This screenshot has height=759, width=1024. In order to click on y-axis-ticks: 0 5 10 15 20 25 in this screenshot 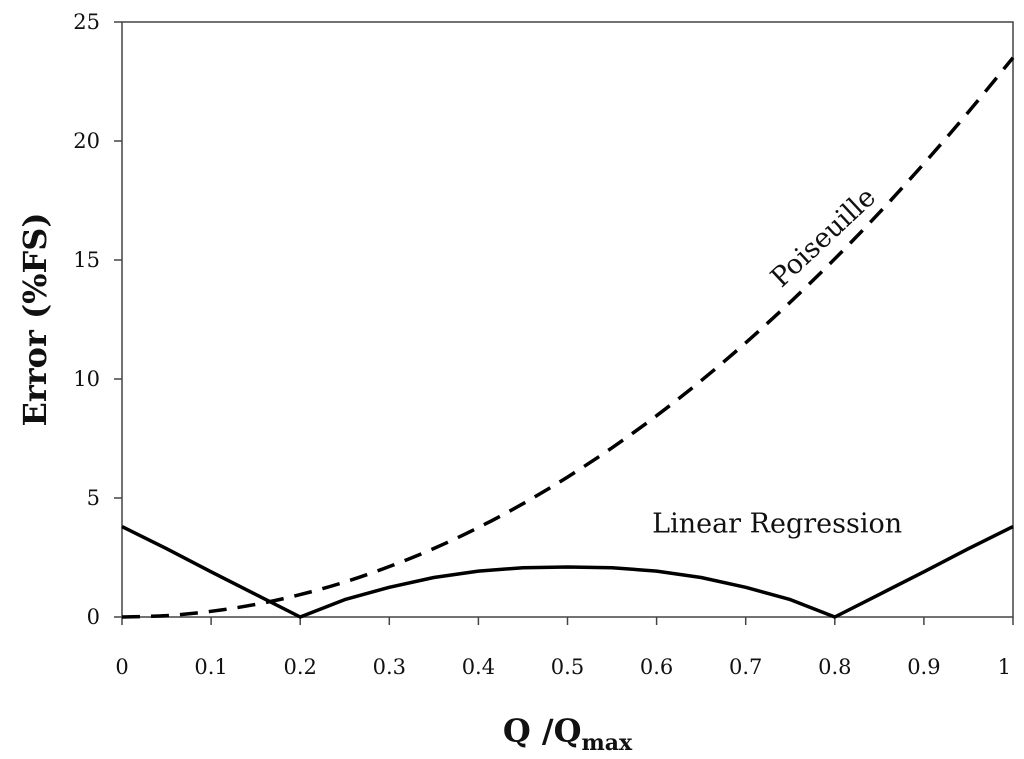, I will do `click(97, 319)`.